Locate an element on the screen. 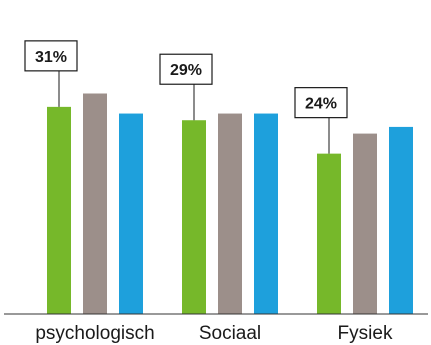 Image resolution: width=431 pixels, height=345 pixels. callout-value-psychologisch: 31% is located at coordinates (51, 57).